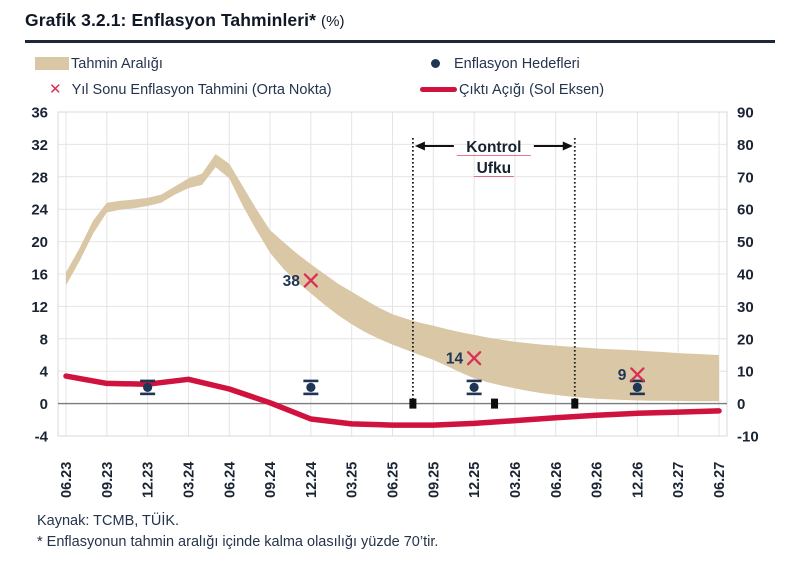  I want to click on svg-text: 60, so click(745, 209).